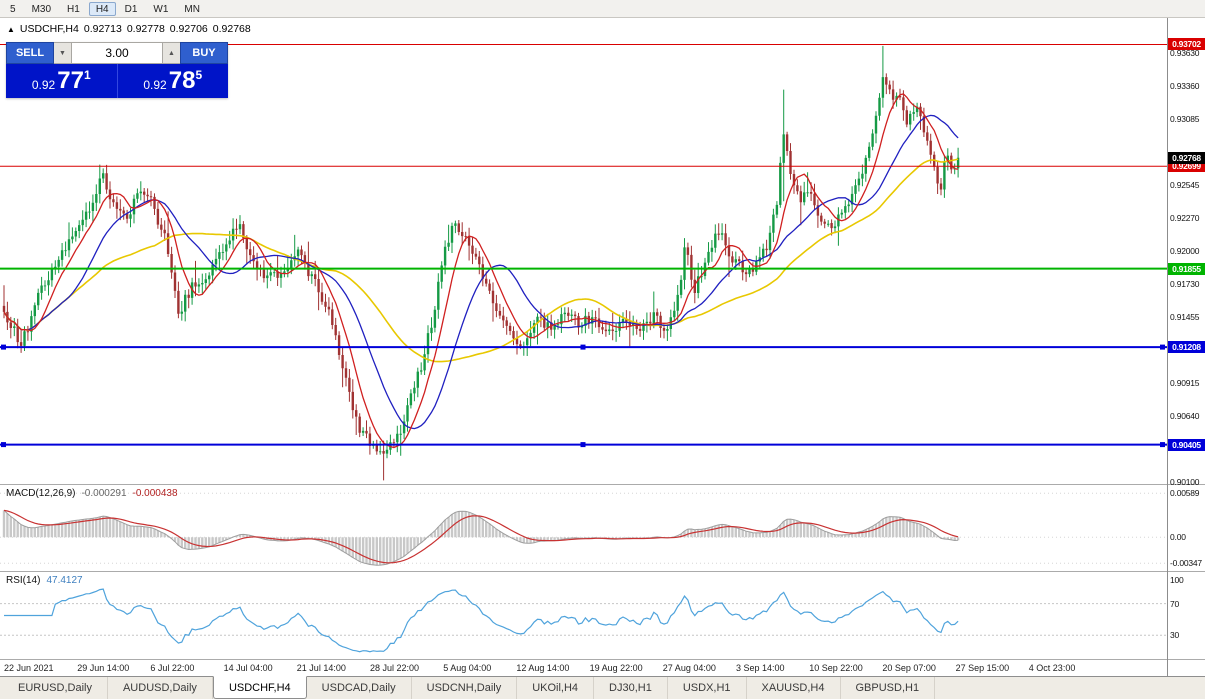  I want to click on chart-tab-EURUSD-Daily: EURUSD,Daily, so click(55, 688).